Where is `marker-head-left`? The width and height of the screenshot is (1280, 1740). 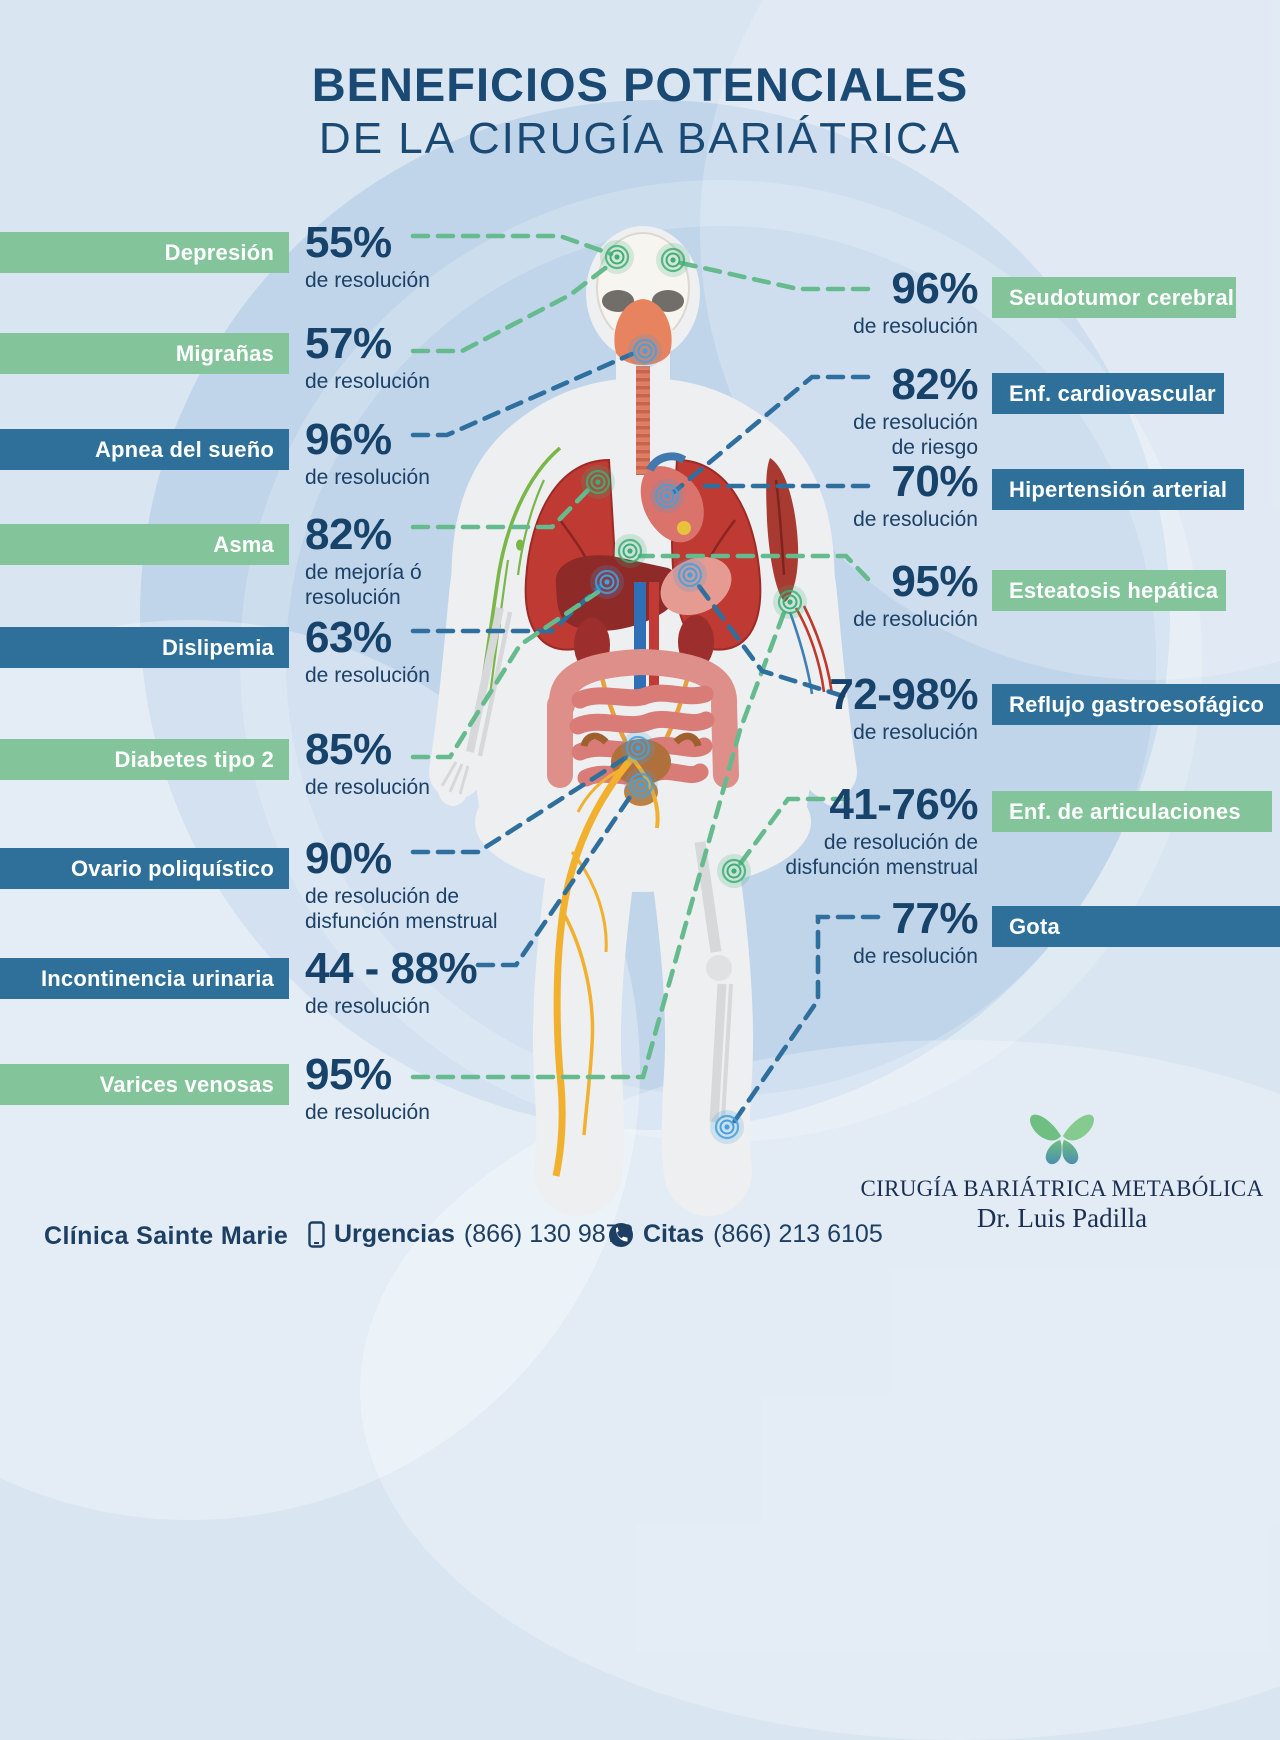
marker-head-left is located at coordinates (617, 257).